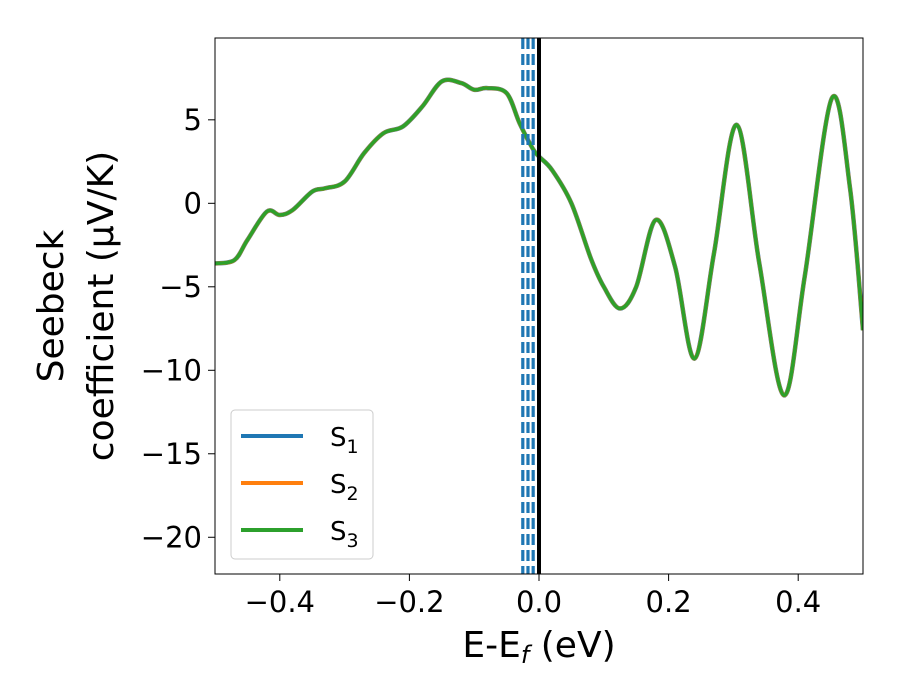  Describe the element at coordinates (344, 487) in the screenshot. I see `legend-label-s2: S2` at that location.